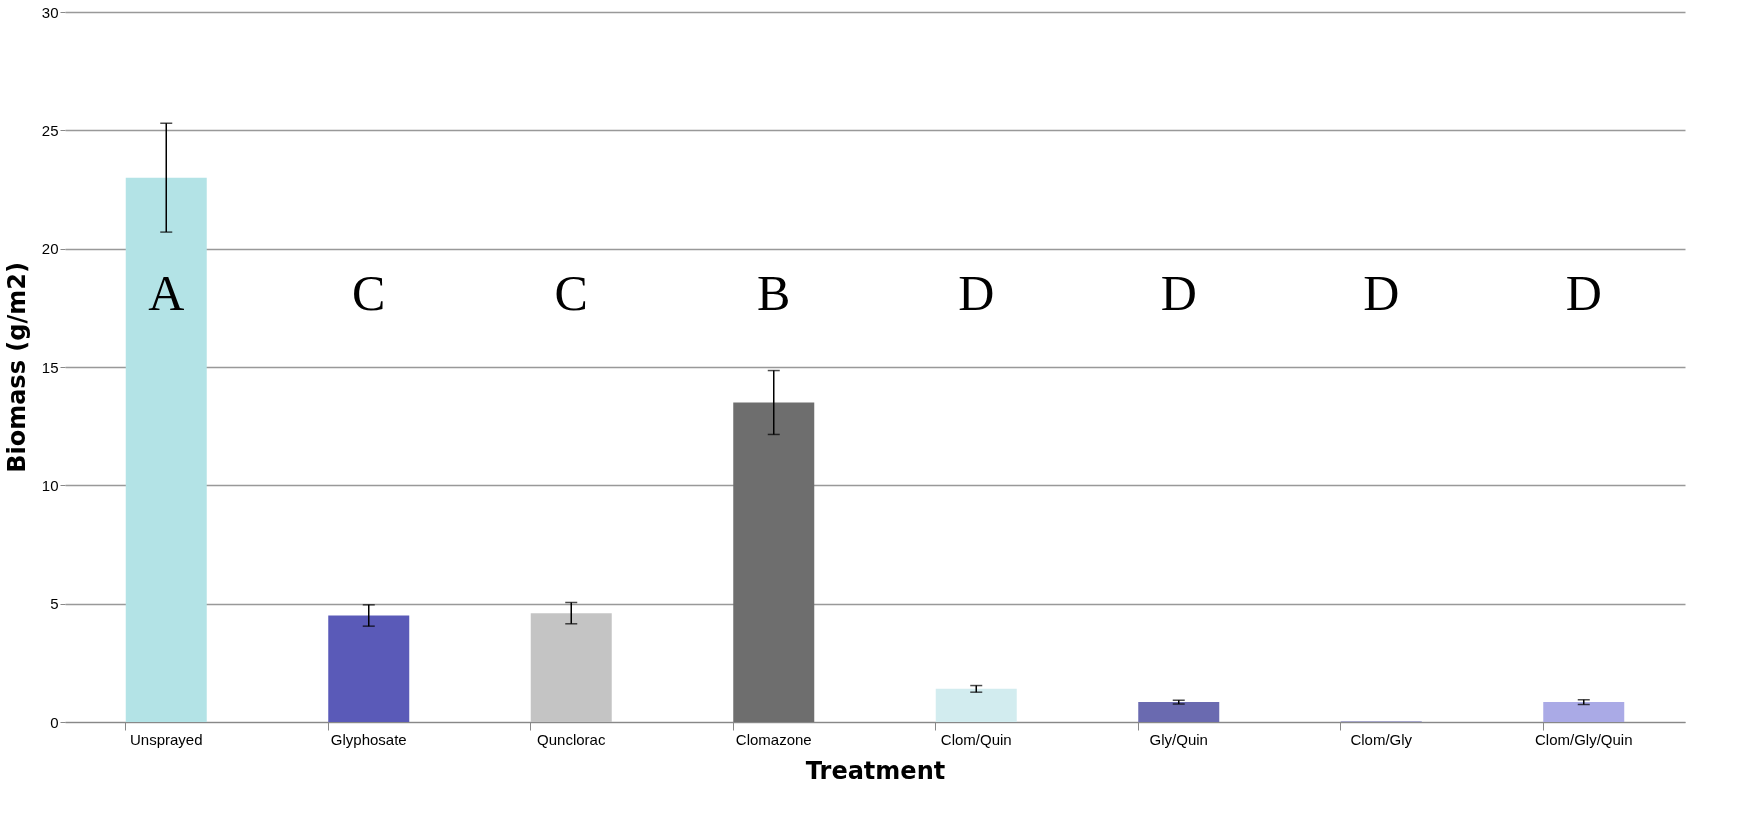 This screenshot has height=835, width=1750. What do you see at coordinates (54, 604) in the screenshot?
I see `y-tick-label: 5` at bounding box center [54, 604].